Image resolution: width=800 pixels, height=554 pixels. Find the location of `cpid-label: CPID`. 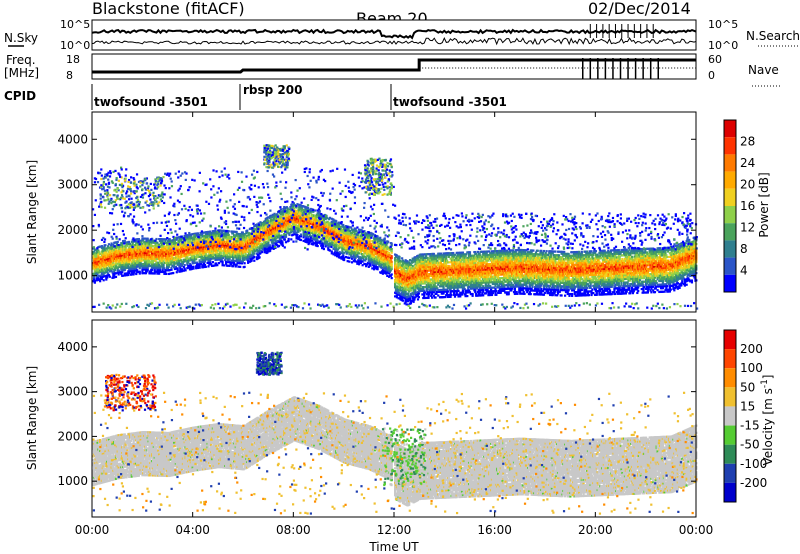

cpid-label: CPID is located at coordinates (20, 96).